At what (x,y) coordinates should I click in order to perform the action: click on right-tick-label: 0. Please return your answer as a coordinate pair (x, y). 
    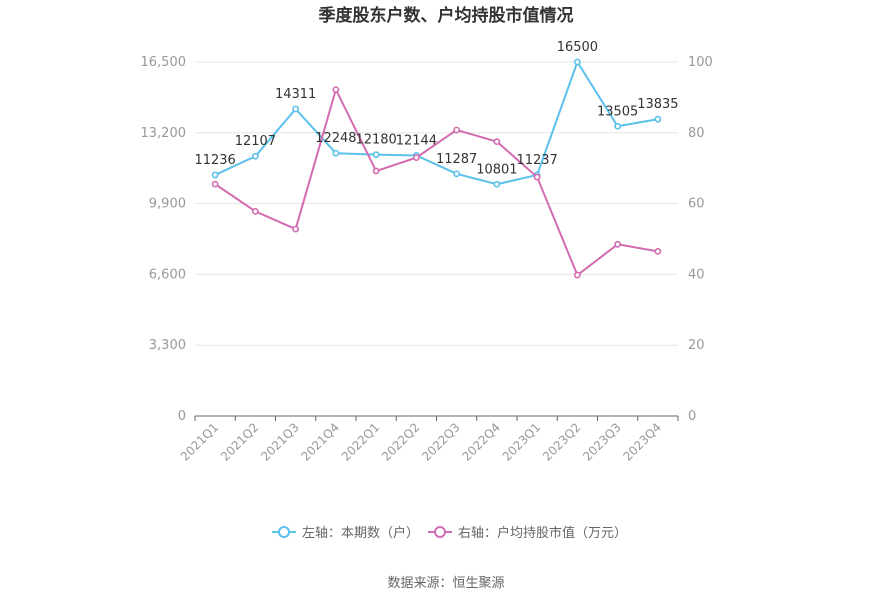
    Looking at the image, I should click on (692, 416).